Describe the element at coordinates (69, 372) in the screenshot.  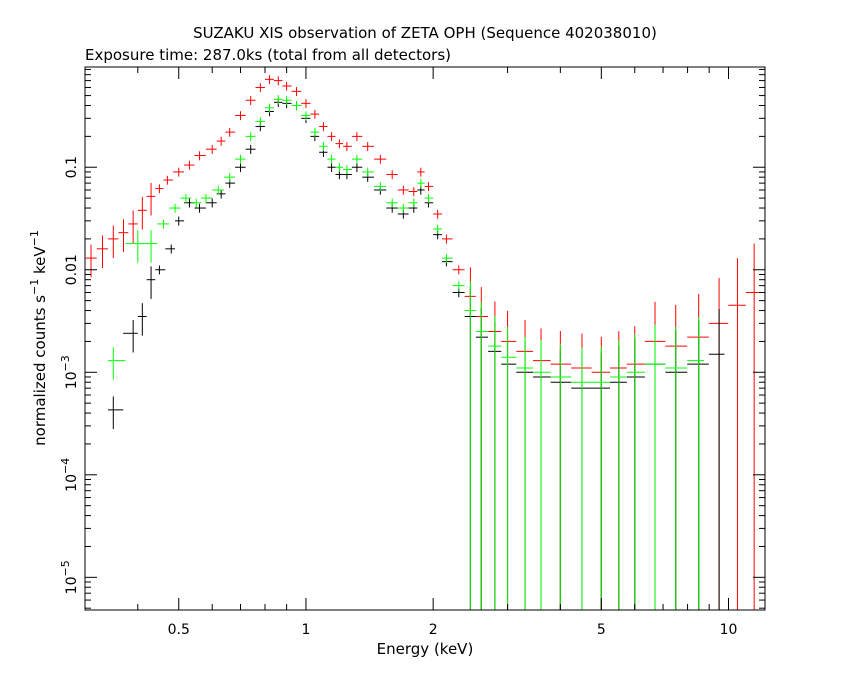
I see `y-tick-label: 10−3` at that location.